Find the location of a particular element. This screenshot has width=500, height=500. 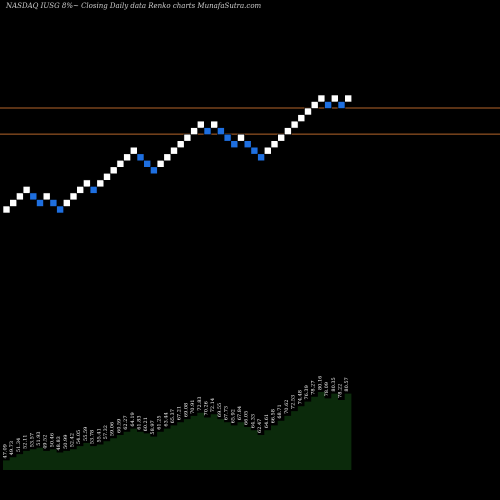

volume-label: 67.84 is located at coordinates (240, 413).